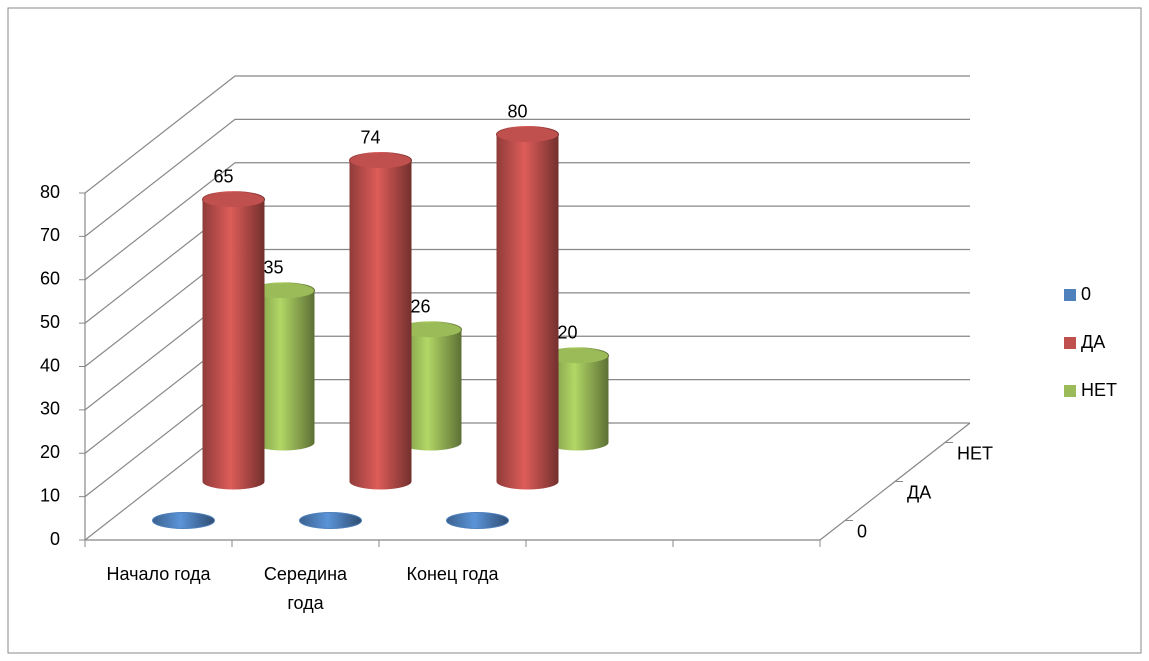 The width and height of the screenshot is (1149, 661). I want to click on data-label: 74, so click(370, 137).